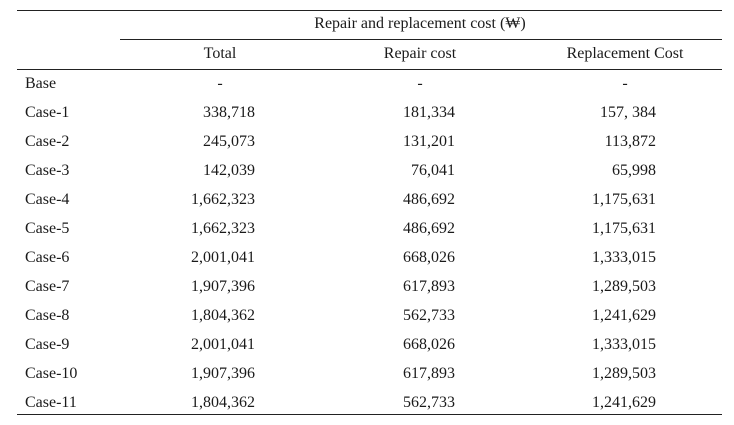 This screenshot has height=425, width=734. Describe the element at coordinates (47, 170) in the screenshot. I see `row-label: Case-3` at that location.